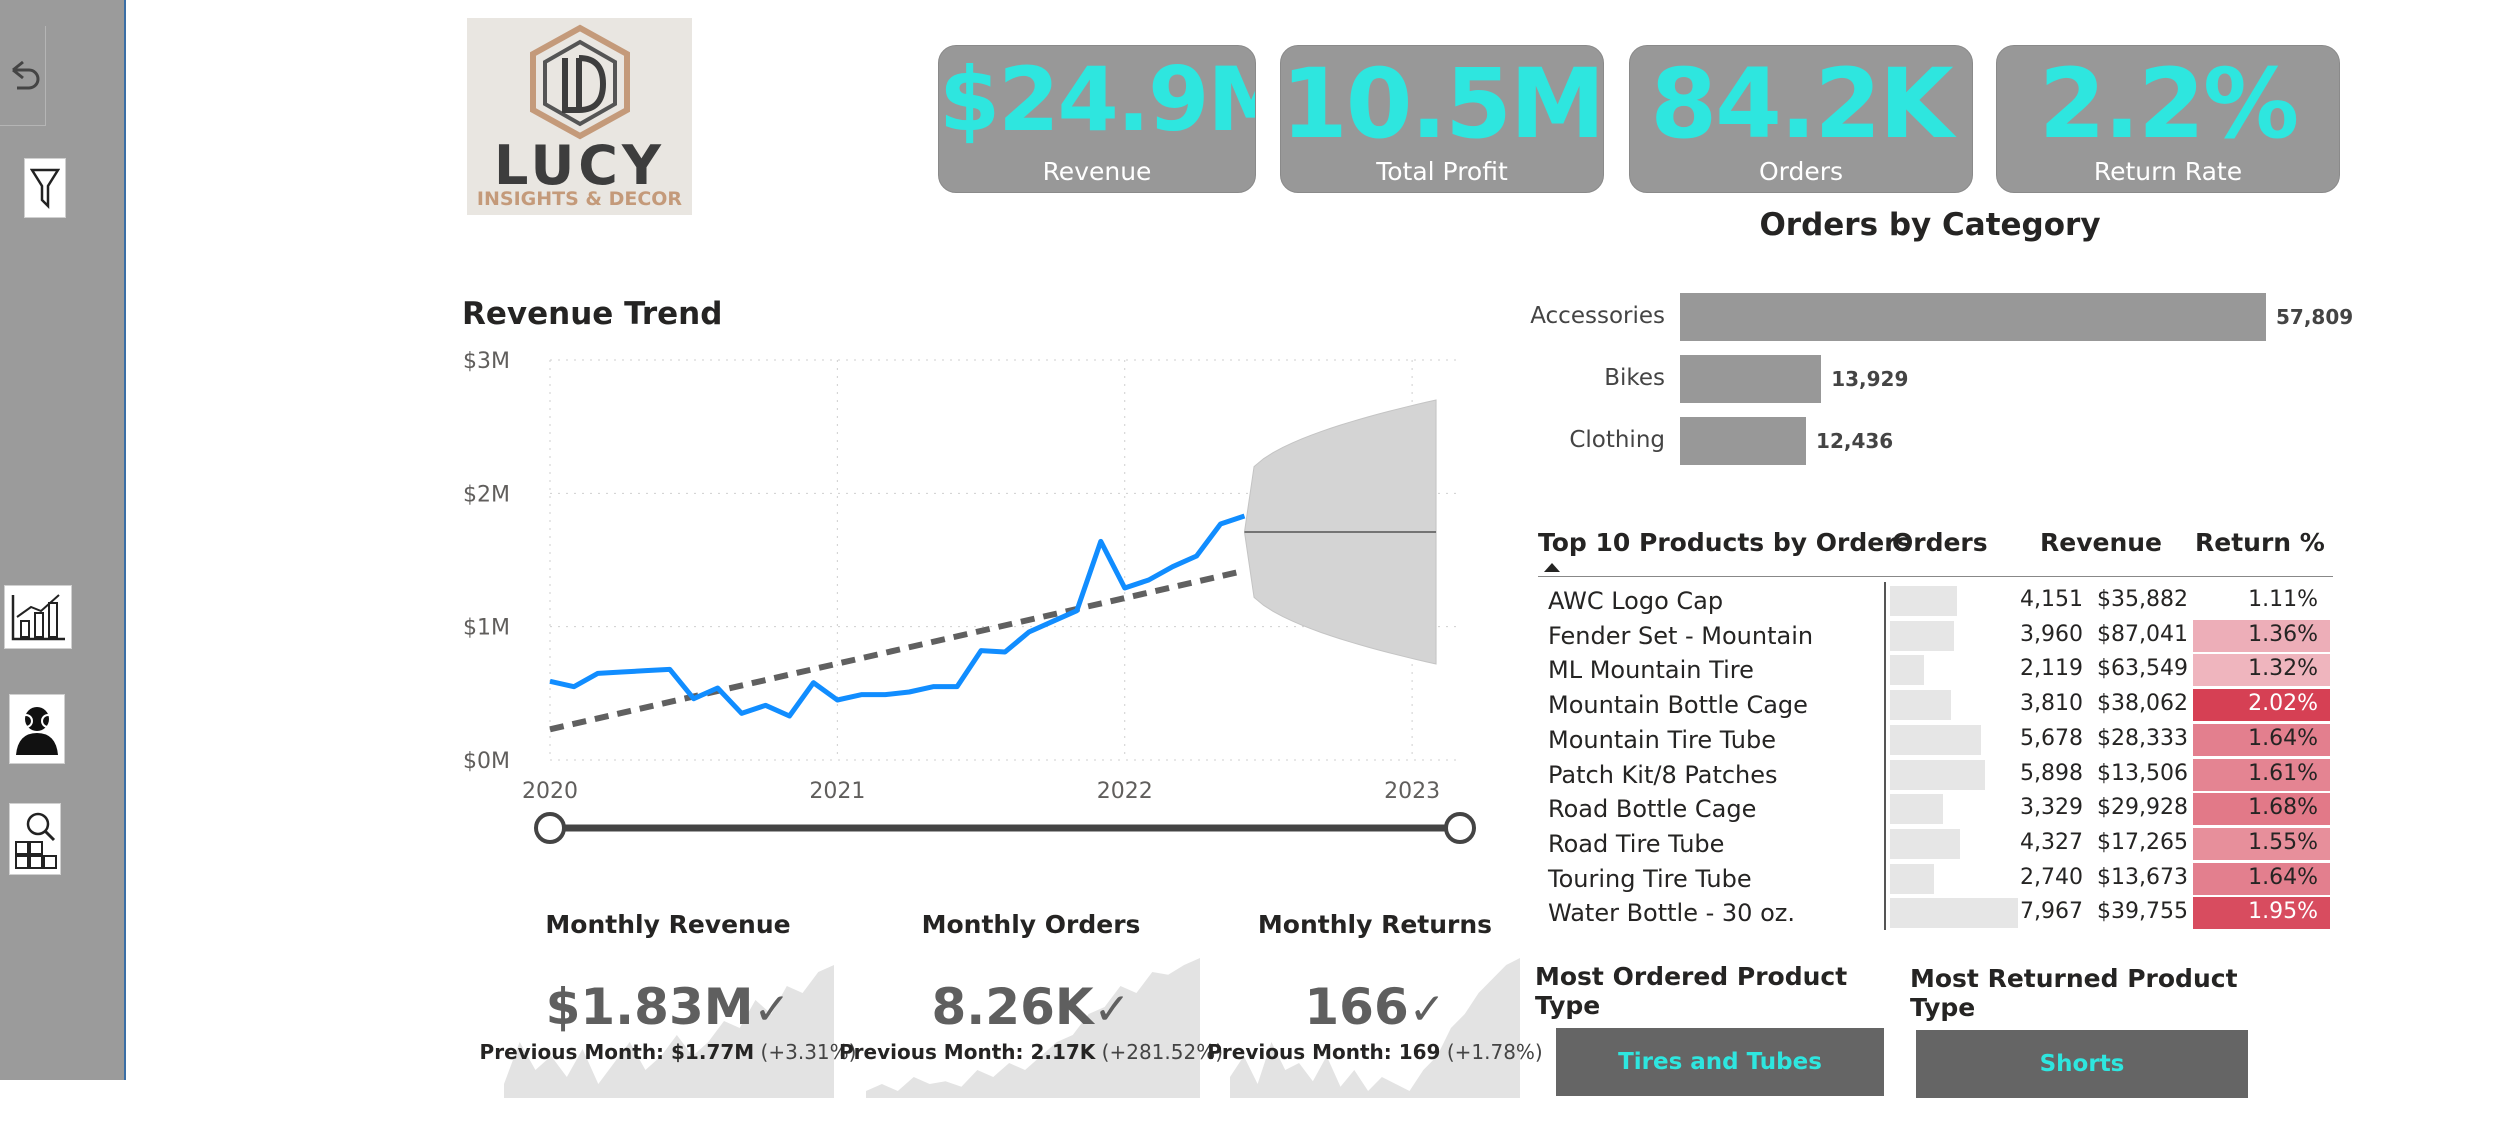  I want to click on product-revenue: $17,265, so click(2142, 842).